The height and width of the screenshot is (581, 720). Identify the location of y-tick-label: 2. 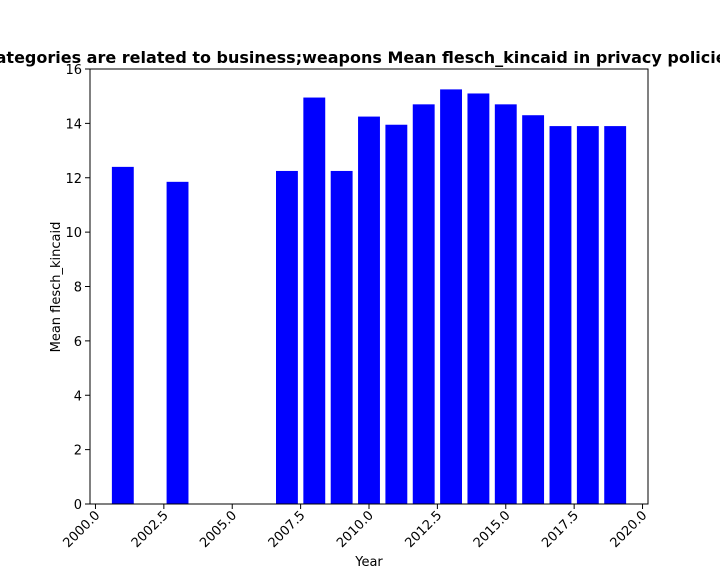
(78, 451).